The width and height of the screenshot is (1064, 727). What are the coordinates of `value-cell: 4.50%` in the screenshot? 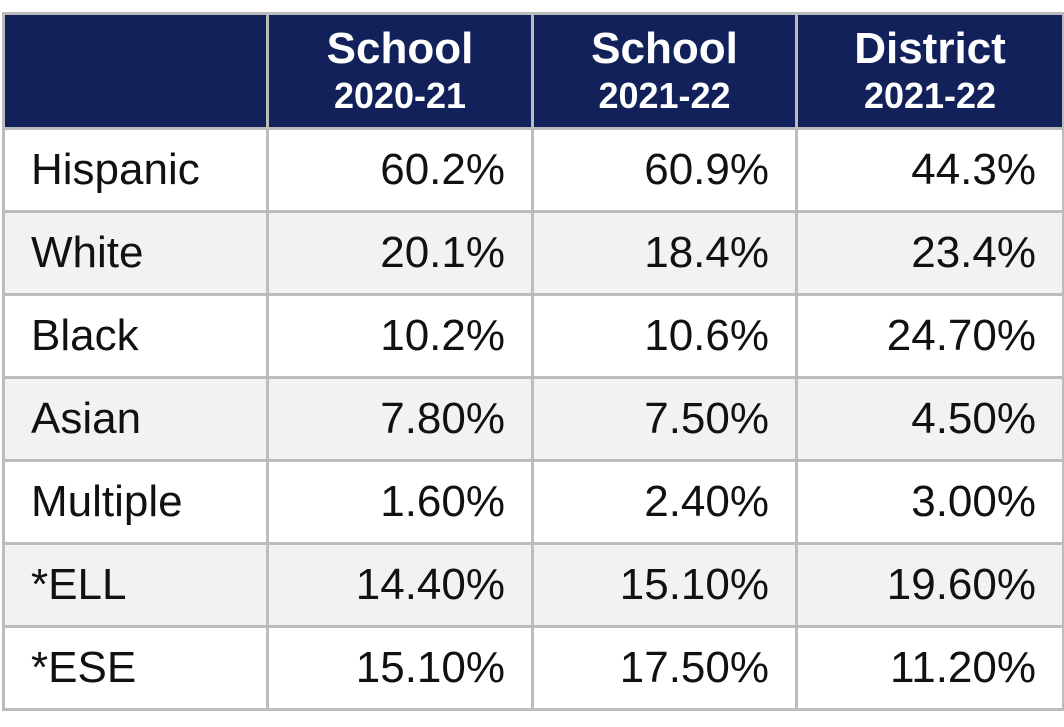 It's located at (929, 419).